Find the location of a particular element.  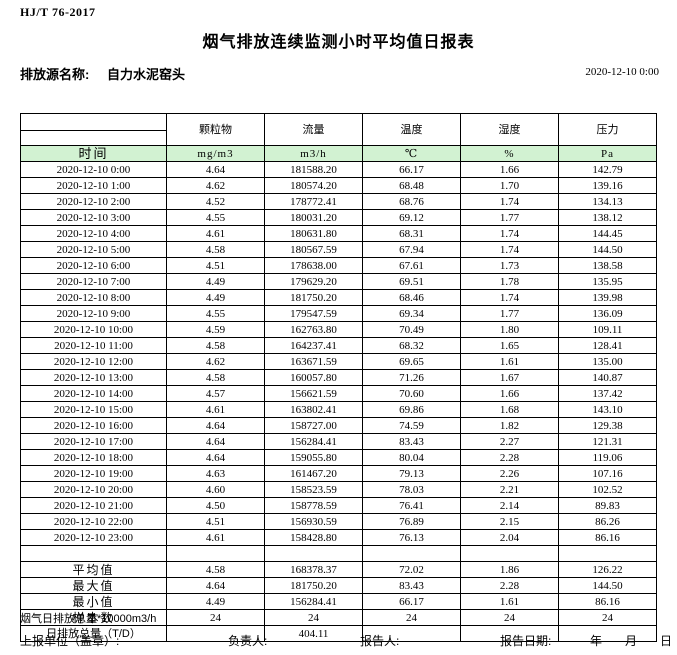

cell-pm: 4.49 is located at coordinates (215, 281).